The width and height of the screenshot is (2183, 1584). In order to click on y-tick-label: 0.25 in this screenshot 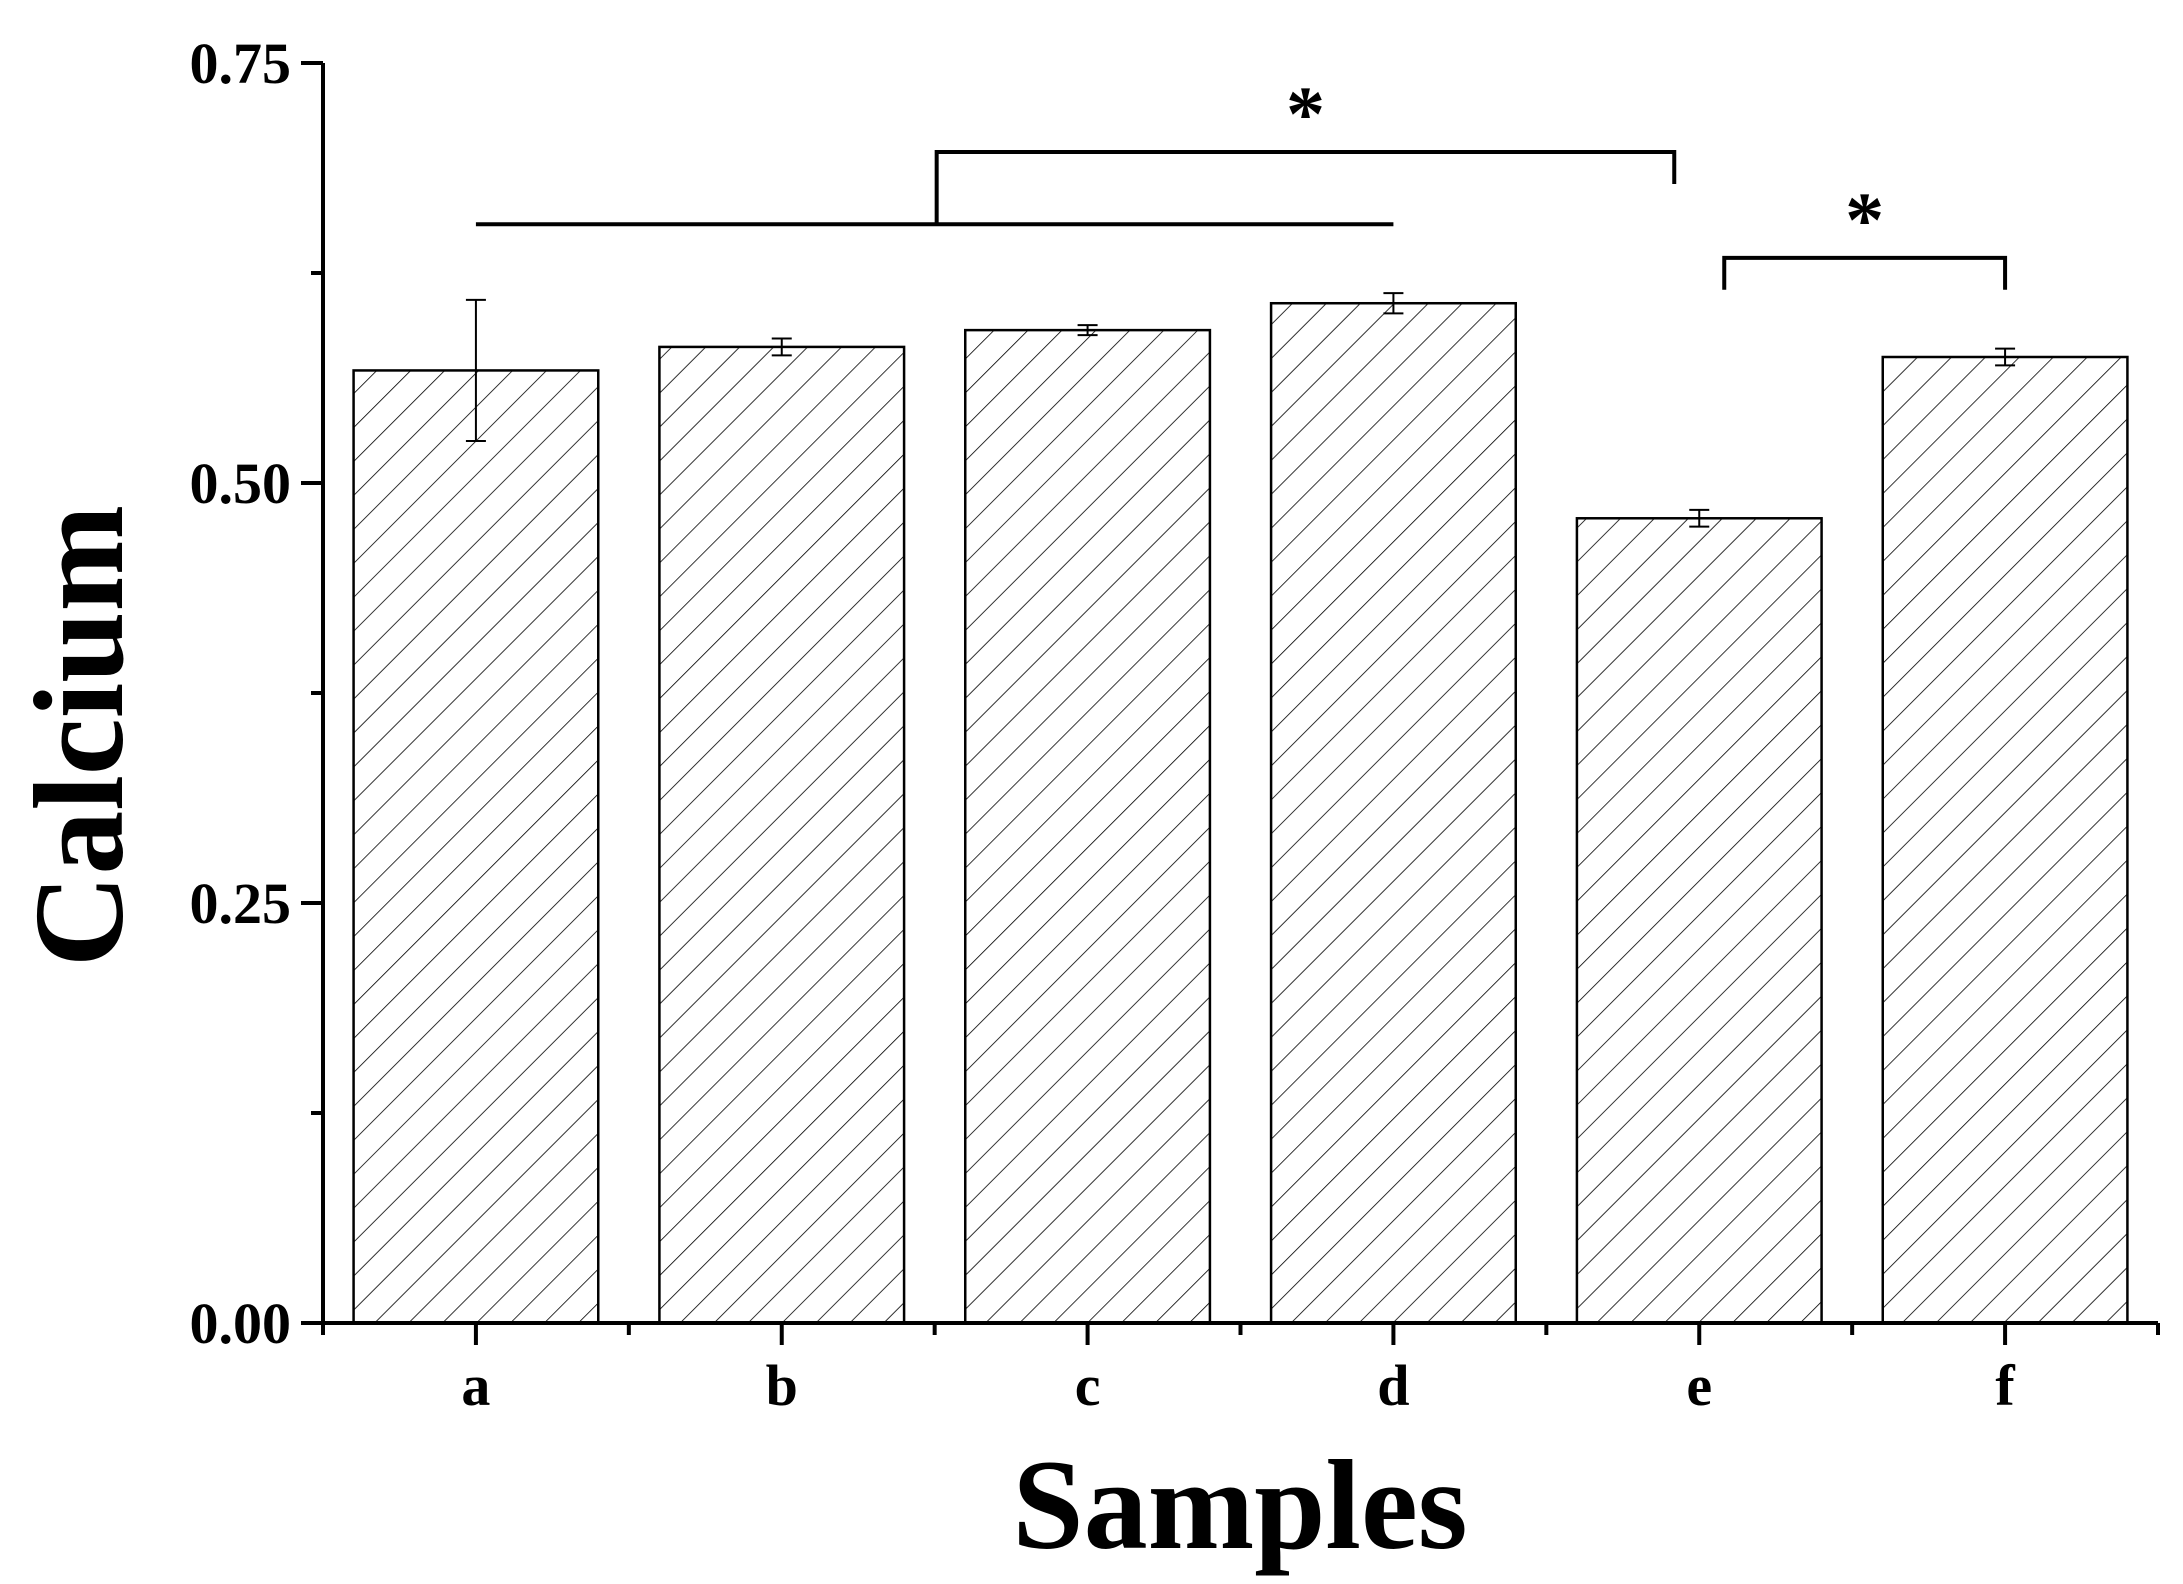, I will do `click(241, 903)`.